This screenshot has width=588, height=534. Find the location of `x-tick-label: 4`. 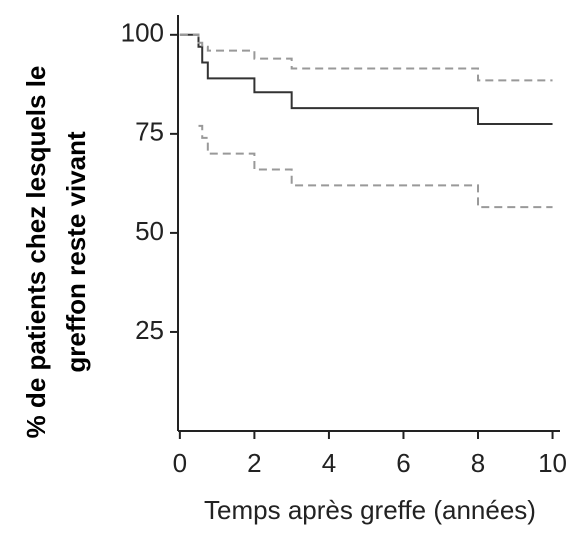

x-tick-label: 4 is located at coordinates (329, 463).